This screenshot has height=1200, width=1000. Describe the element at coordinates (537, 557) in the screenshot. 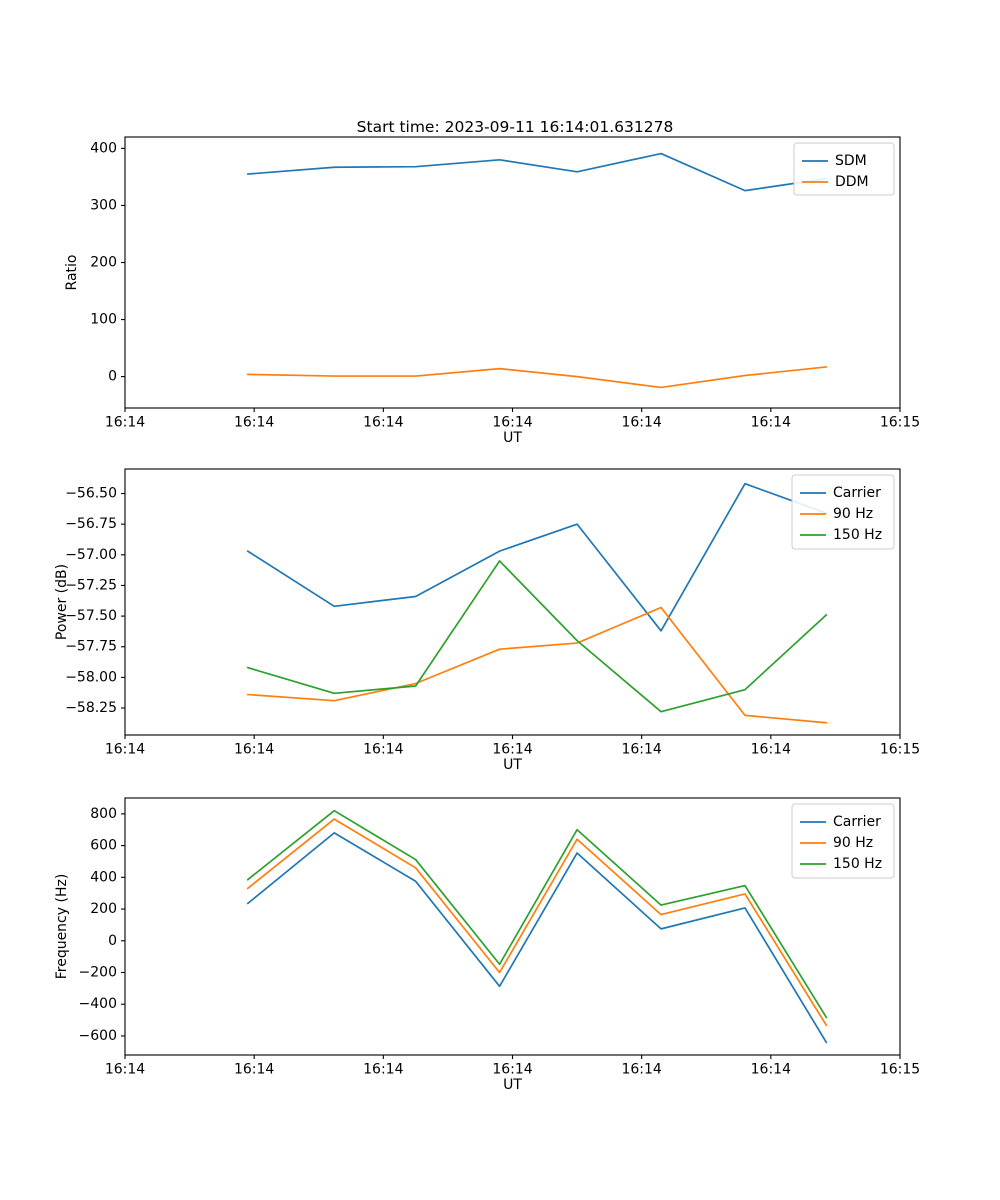

I see `power-series-carrier` at that location.